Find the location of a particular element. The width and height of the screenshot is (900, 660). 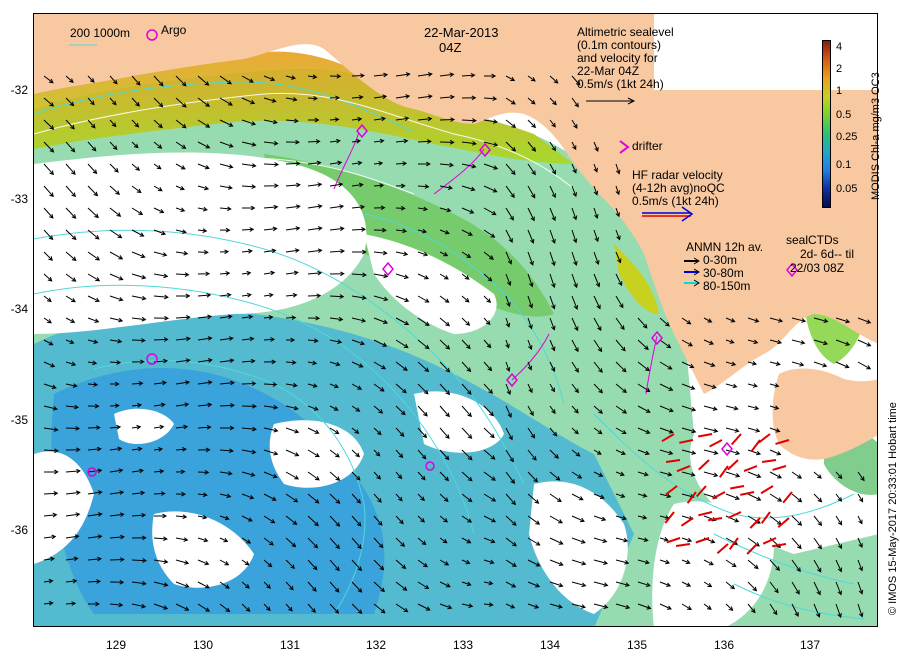

colorbar-tick-label: 0.25 is located at coordinates (847, 137).